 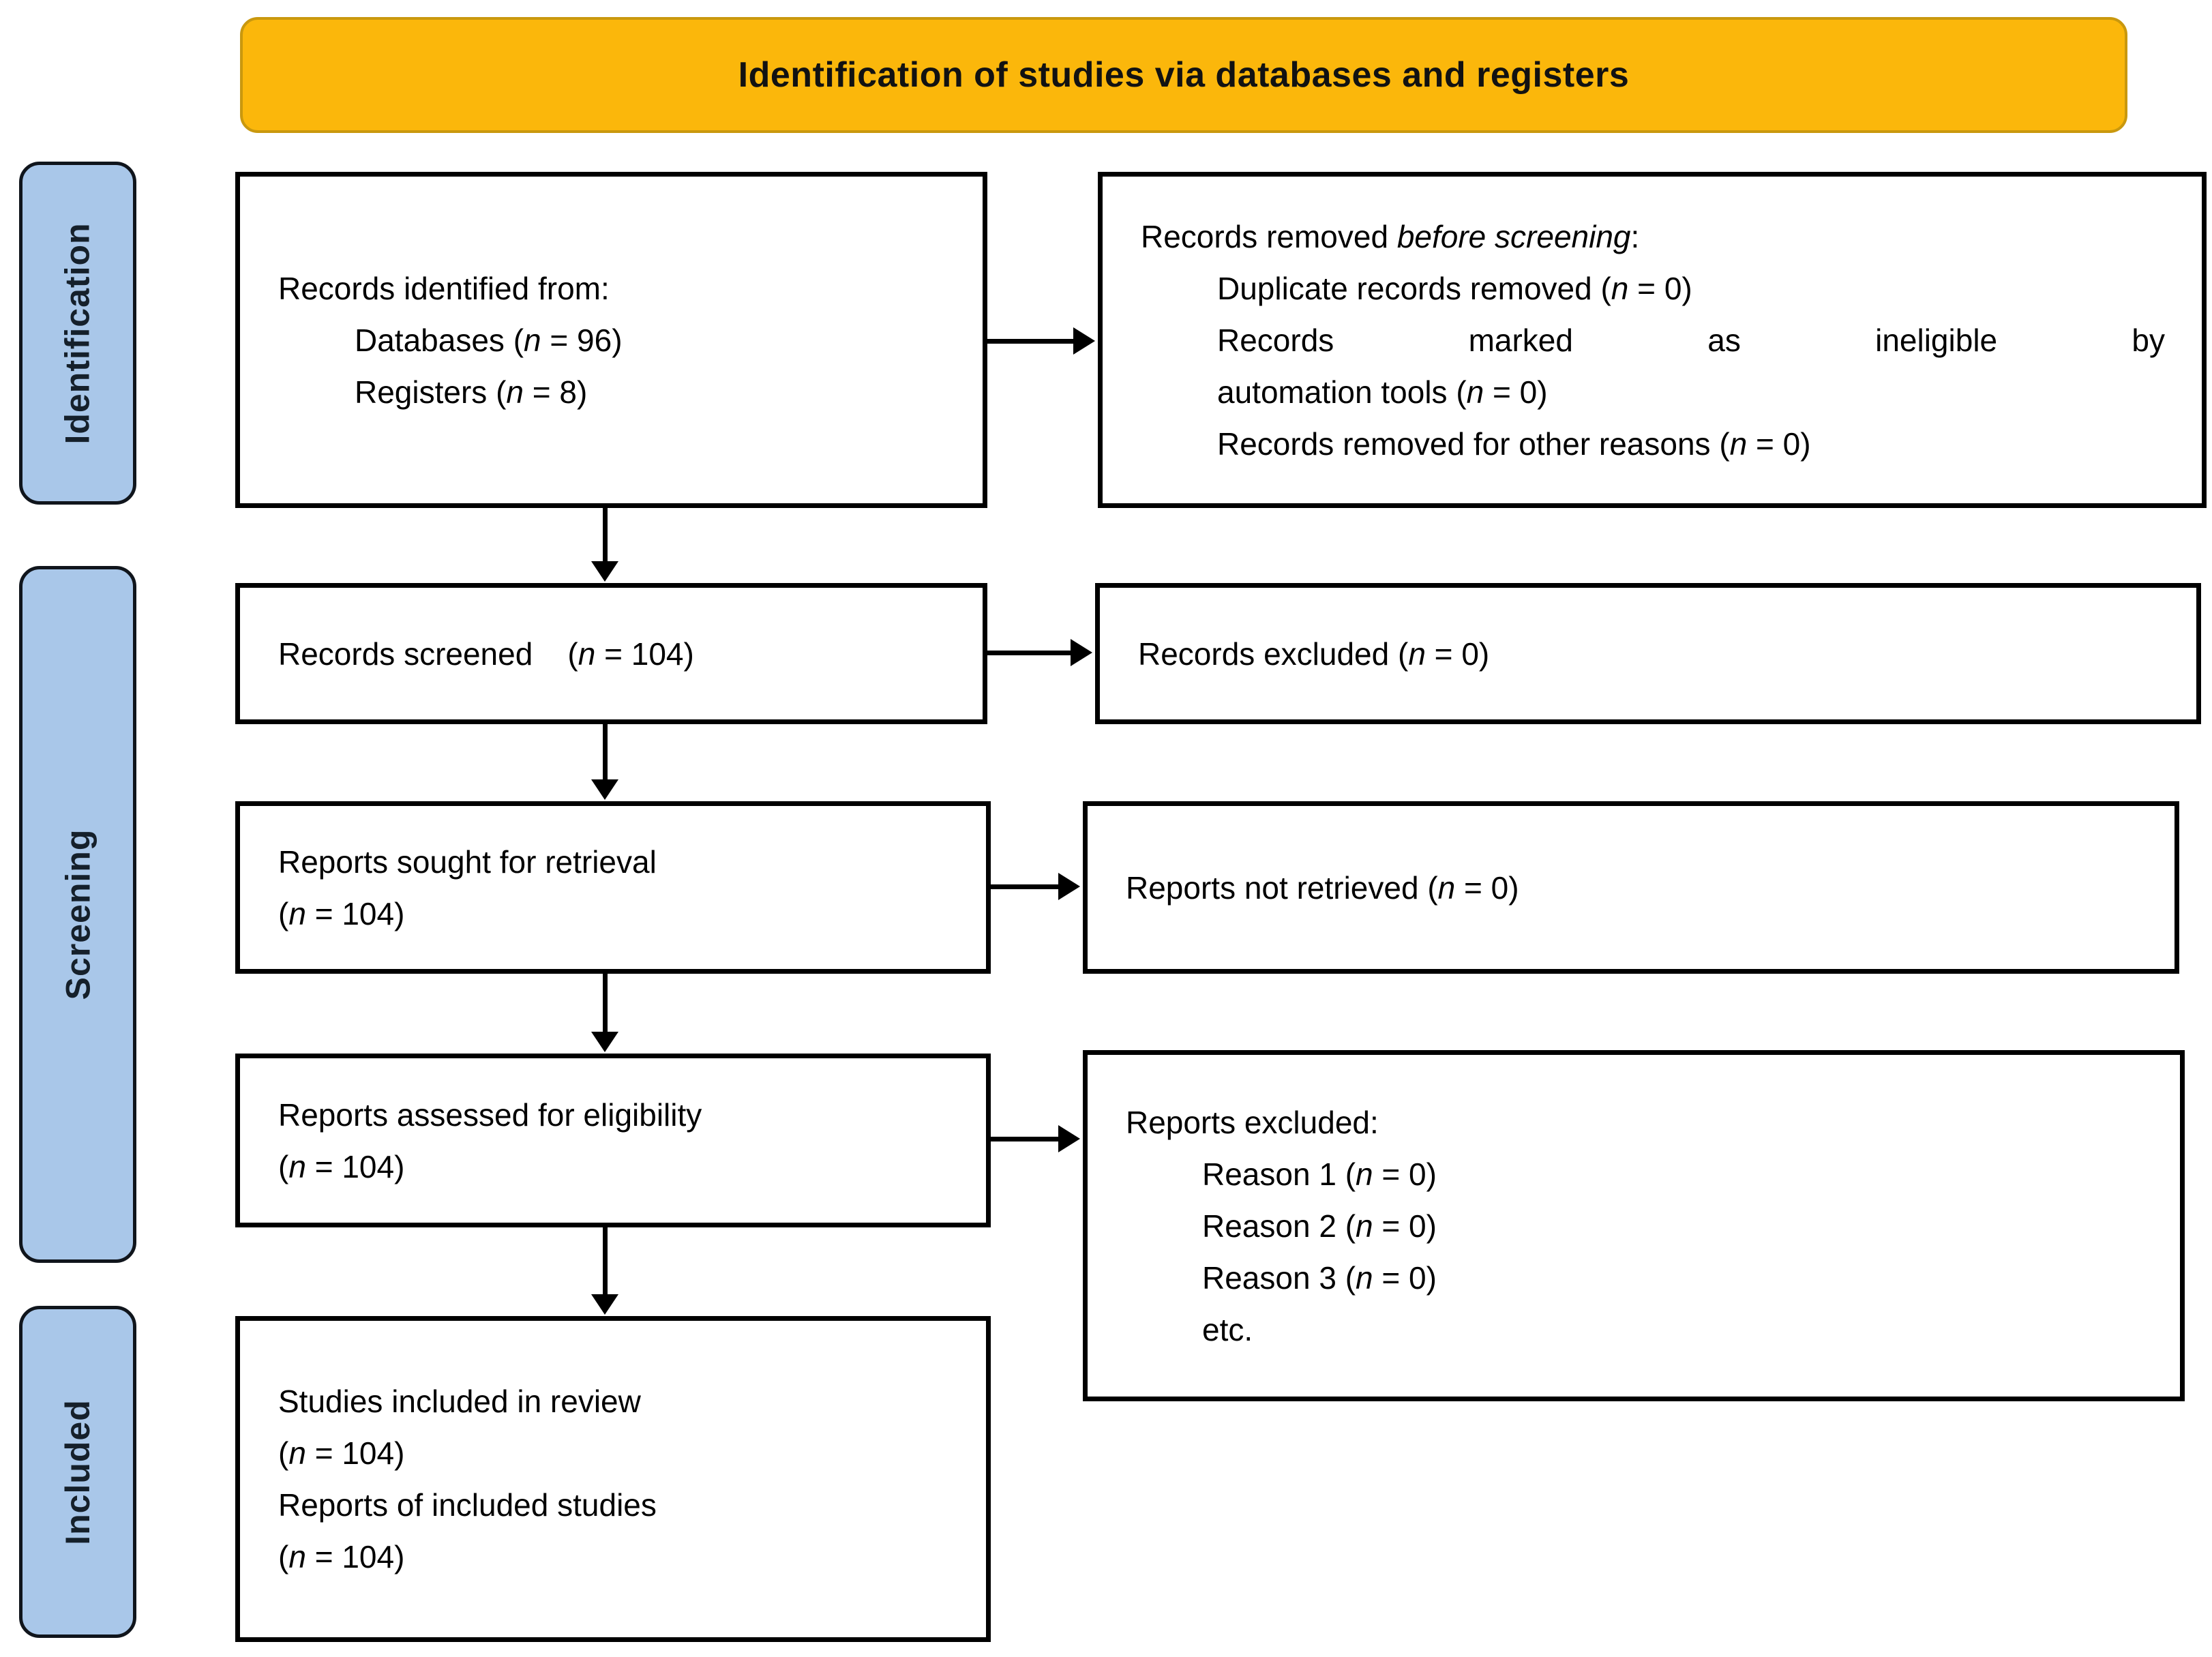 What do you see at coordinates (1631, 887) in the screenshot?
I see `box-reports-not-retrieved: Reports not retrieved (n = 0)` at bounding box center [1631, 887].